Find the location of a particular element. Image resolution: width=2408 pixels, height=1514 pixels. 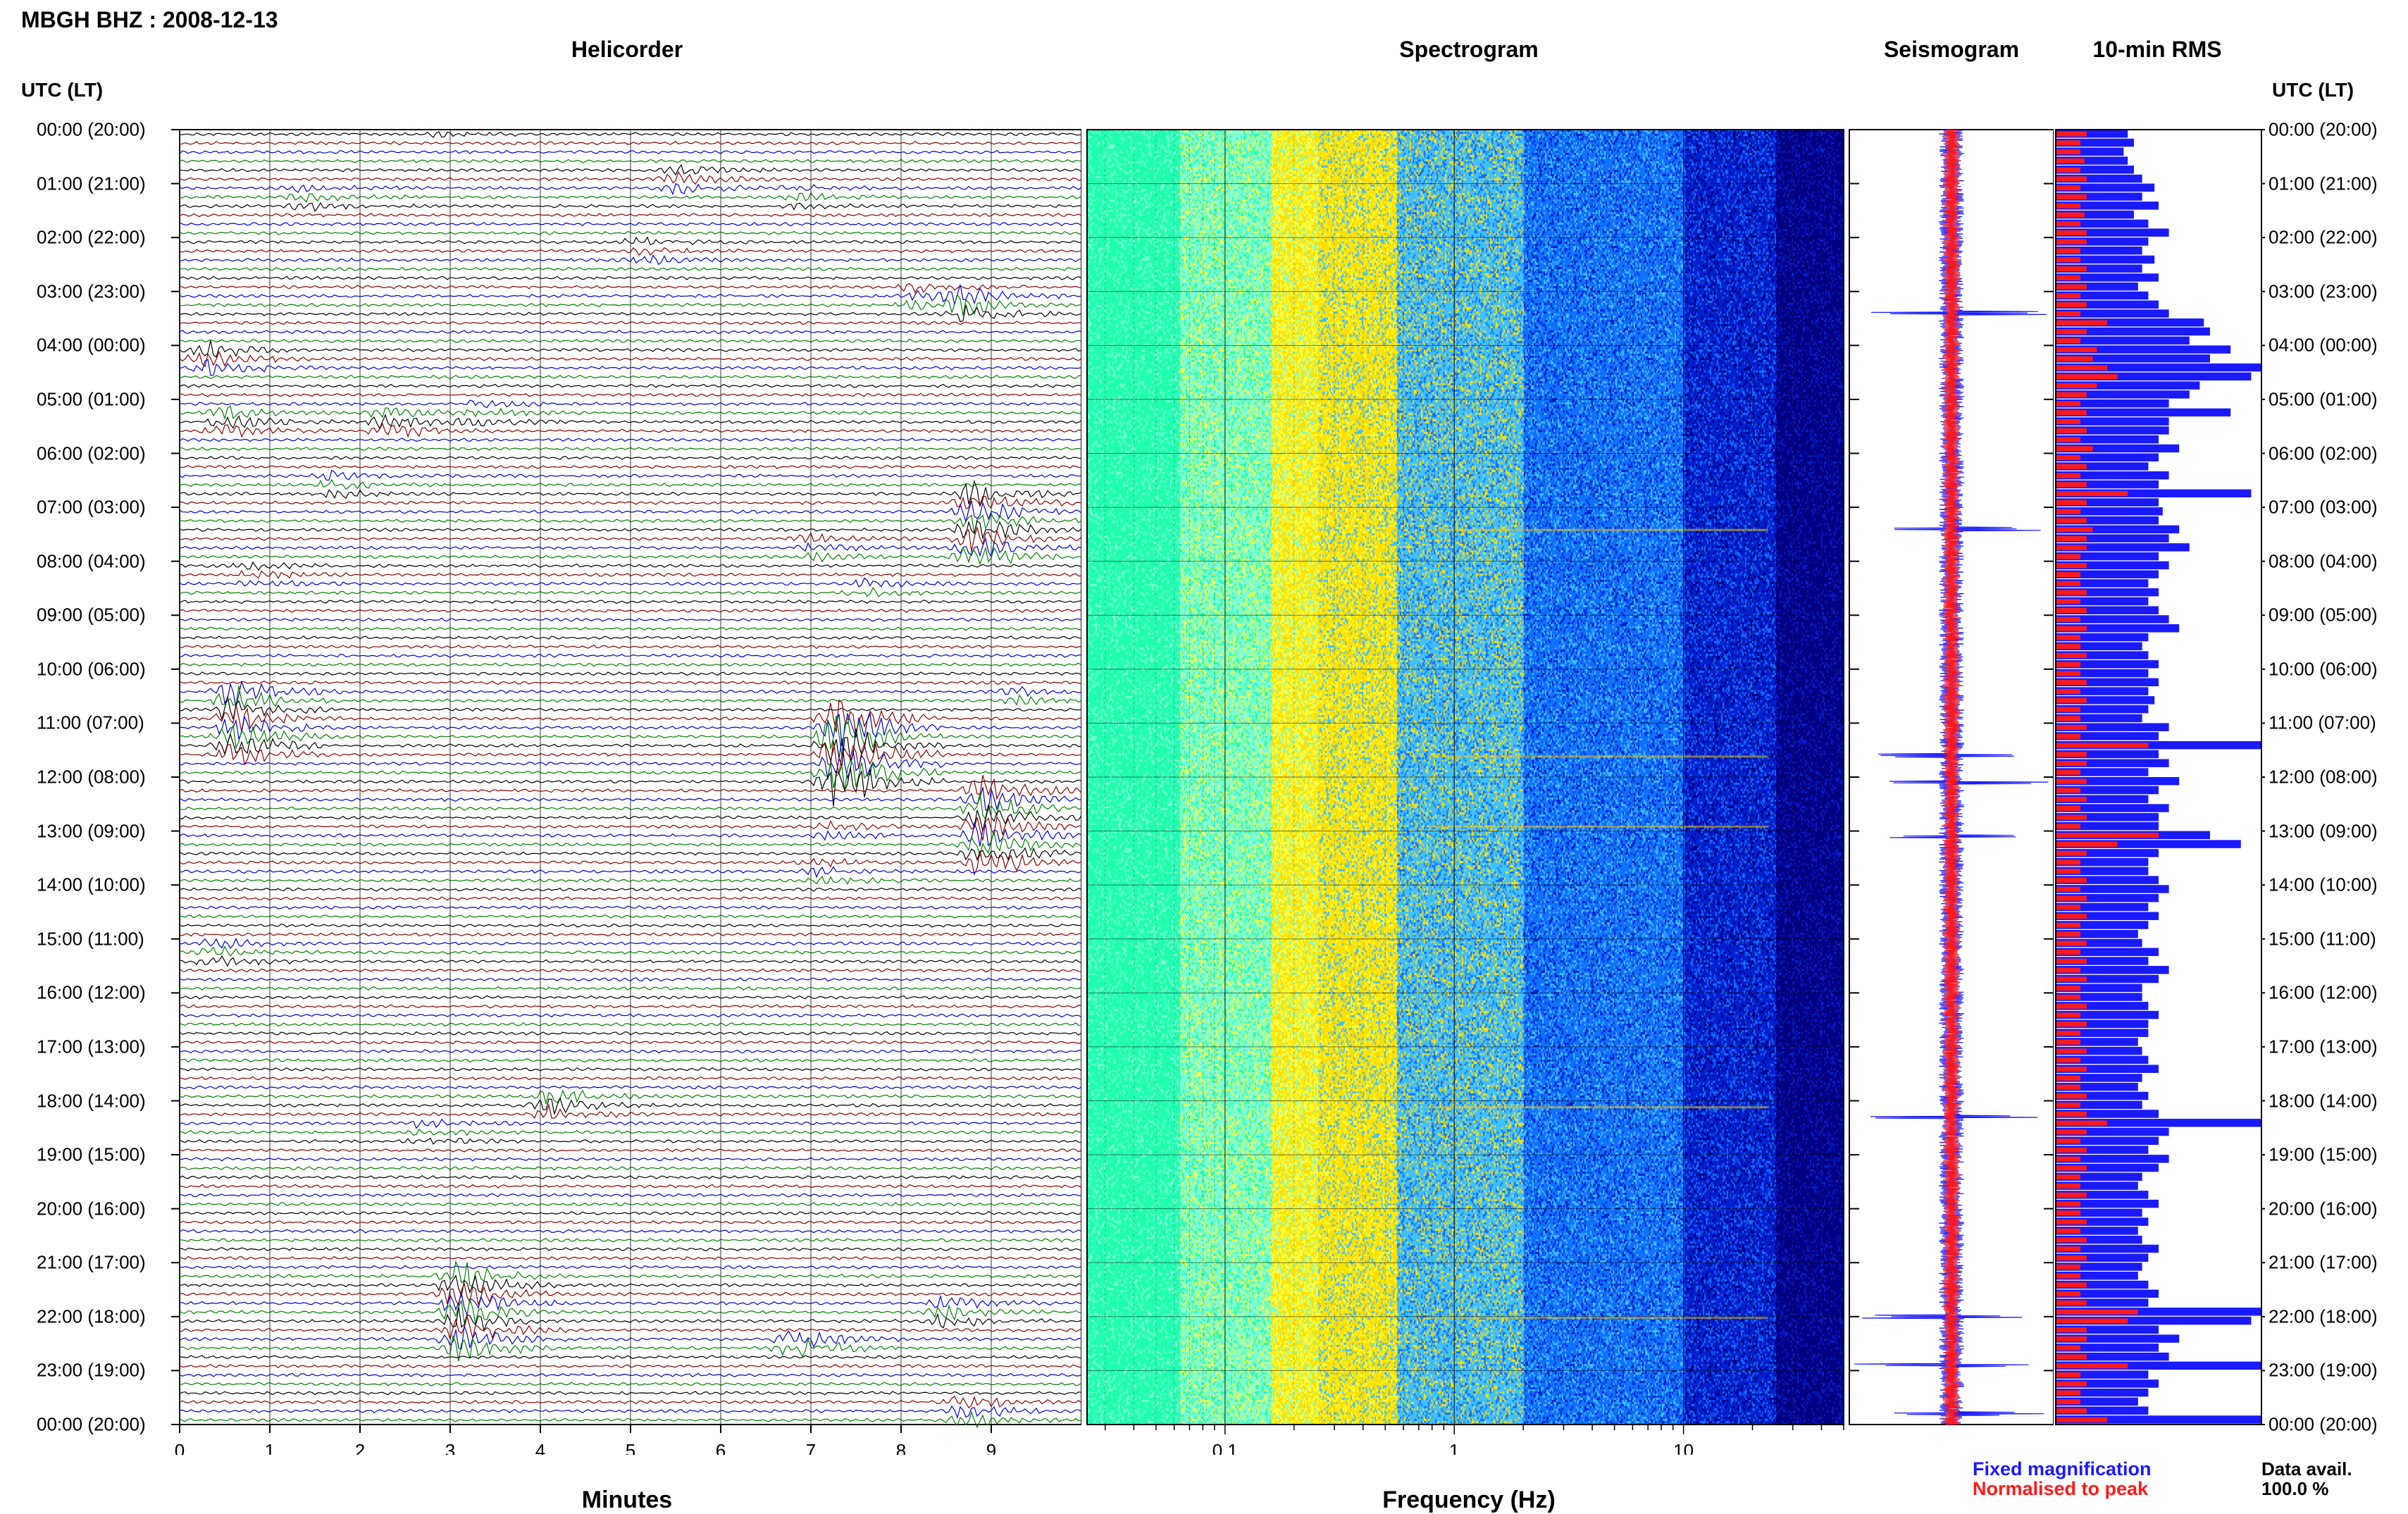

time-tick-label-left: 11:00 (07:00) is located at coordinates (90, 722).